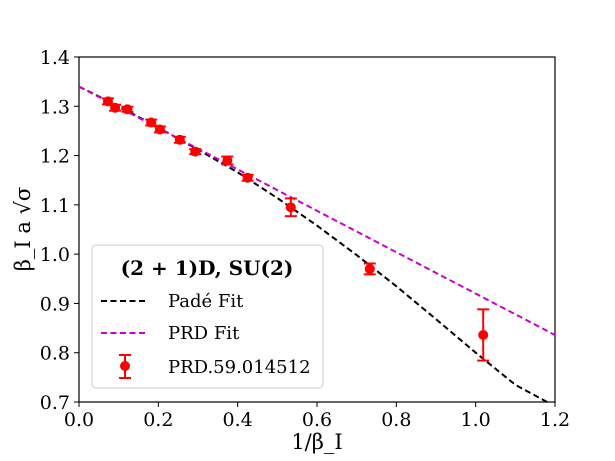  What do you see at coordinates (158, 420) in the screenshot?
I see `x-tick-label: 0.2` at bounding box center [158, 420].